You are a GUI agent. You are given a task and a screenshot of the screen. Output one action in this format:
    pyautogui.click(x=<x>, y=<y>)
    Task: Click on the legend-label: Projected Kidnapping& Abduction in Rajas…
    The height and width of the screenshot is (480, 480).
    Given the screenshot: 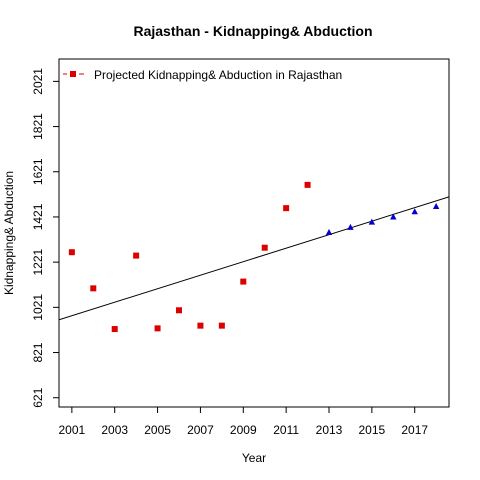 What is the action you would take?
    pyautogui.click(x=218, y=75)
    